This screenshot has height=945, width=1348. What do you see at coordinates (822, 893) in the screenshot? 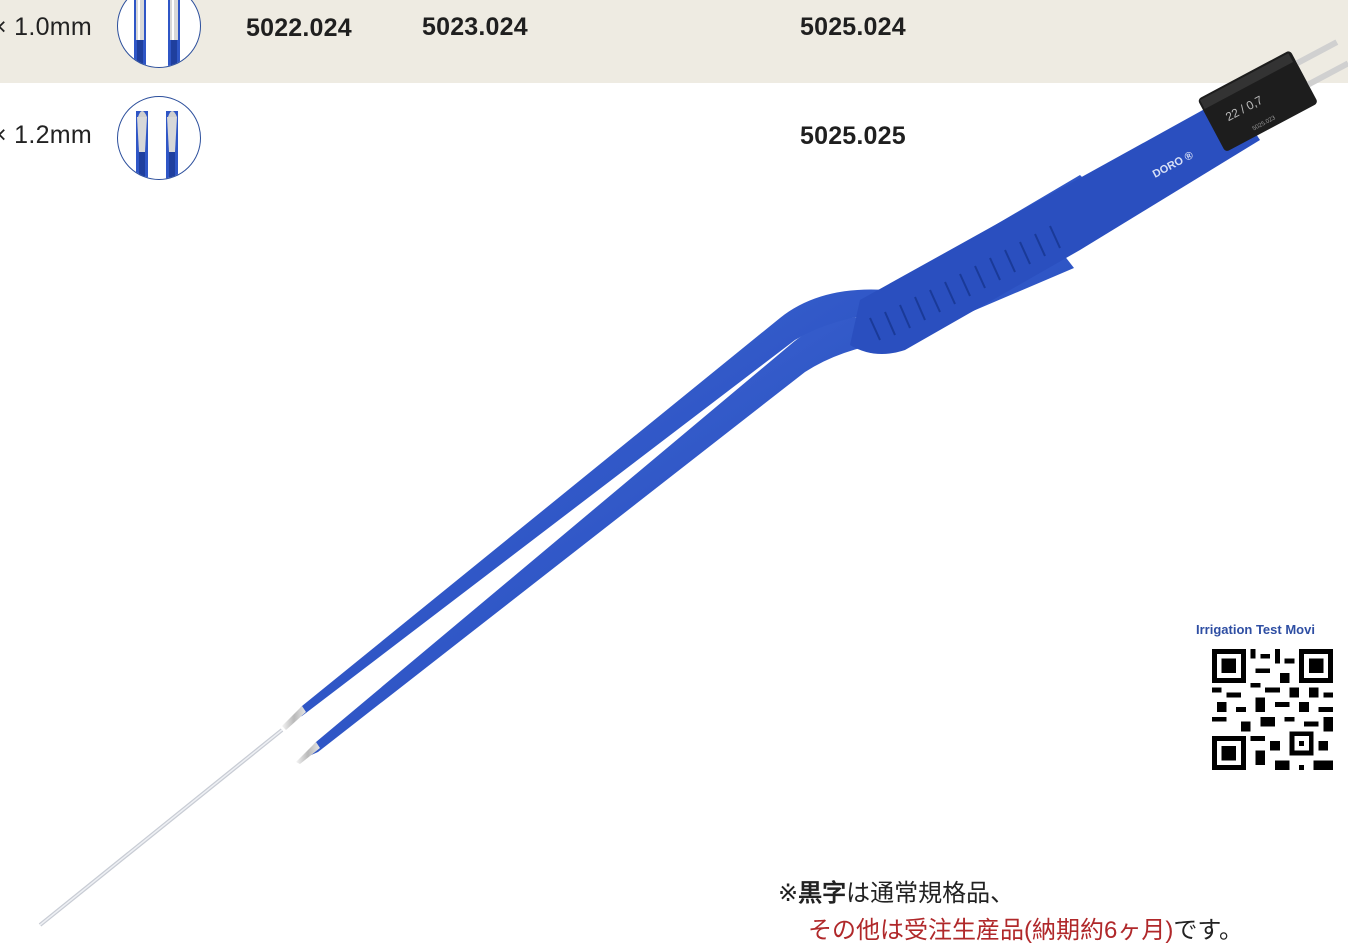
I see `note-bold: 黒字` at bounding box center [822, 893].